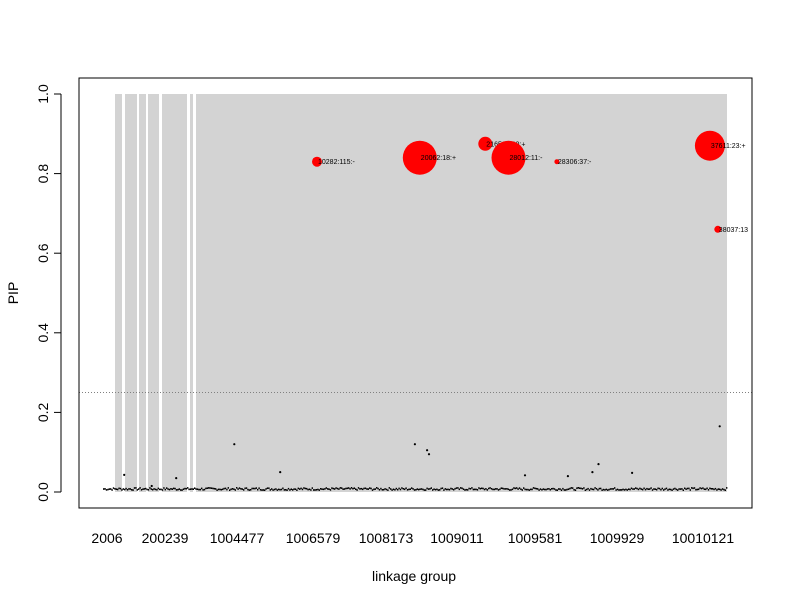 The height and width of the screenshot is (606, 792). What do you see at coordinates (457, 538) in the screenshot?
I see `x-tick-label: 1009011` at bounding box center [457, 538].